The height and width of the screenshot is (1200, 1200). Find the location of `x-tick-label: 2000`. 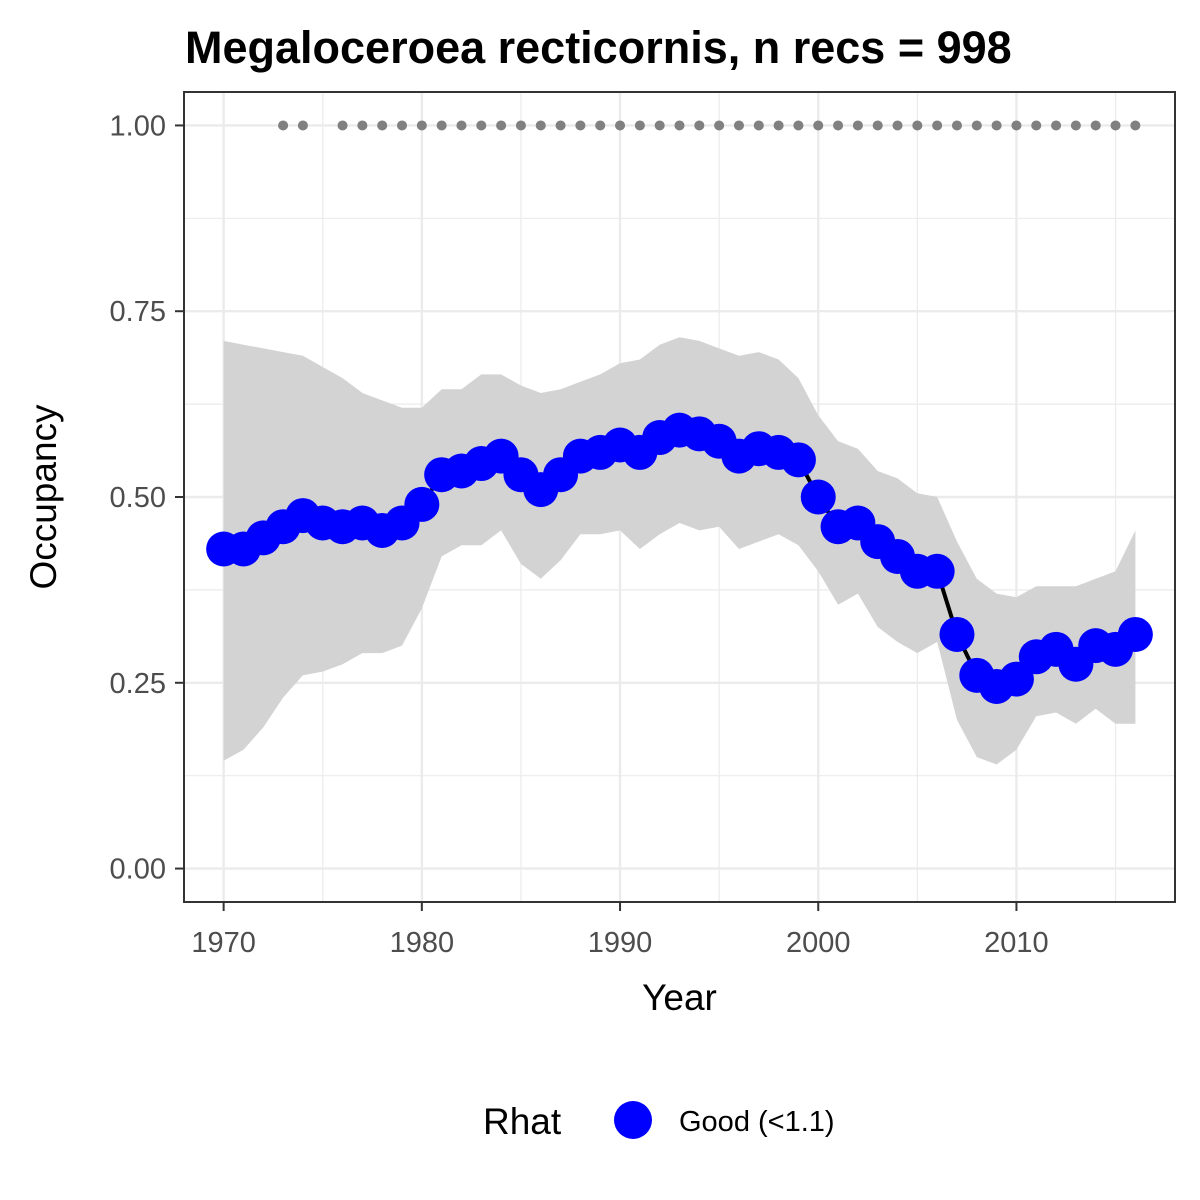

x-tick-label: 2000 is located at coordinates (818, 943).